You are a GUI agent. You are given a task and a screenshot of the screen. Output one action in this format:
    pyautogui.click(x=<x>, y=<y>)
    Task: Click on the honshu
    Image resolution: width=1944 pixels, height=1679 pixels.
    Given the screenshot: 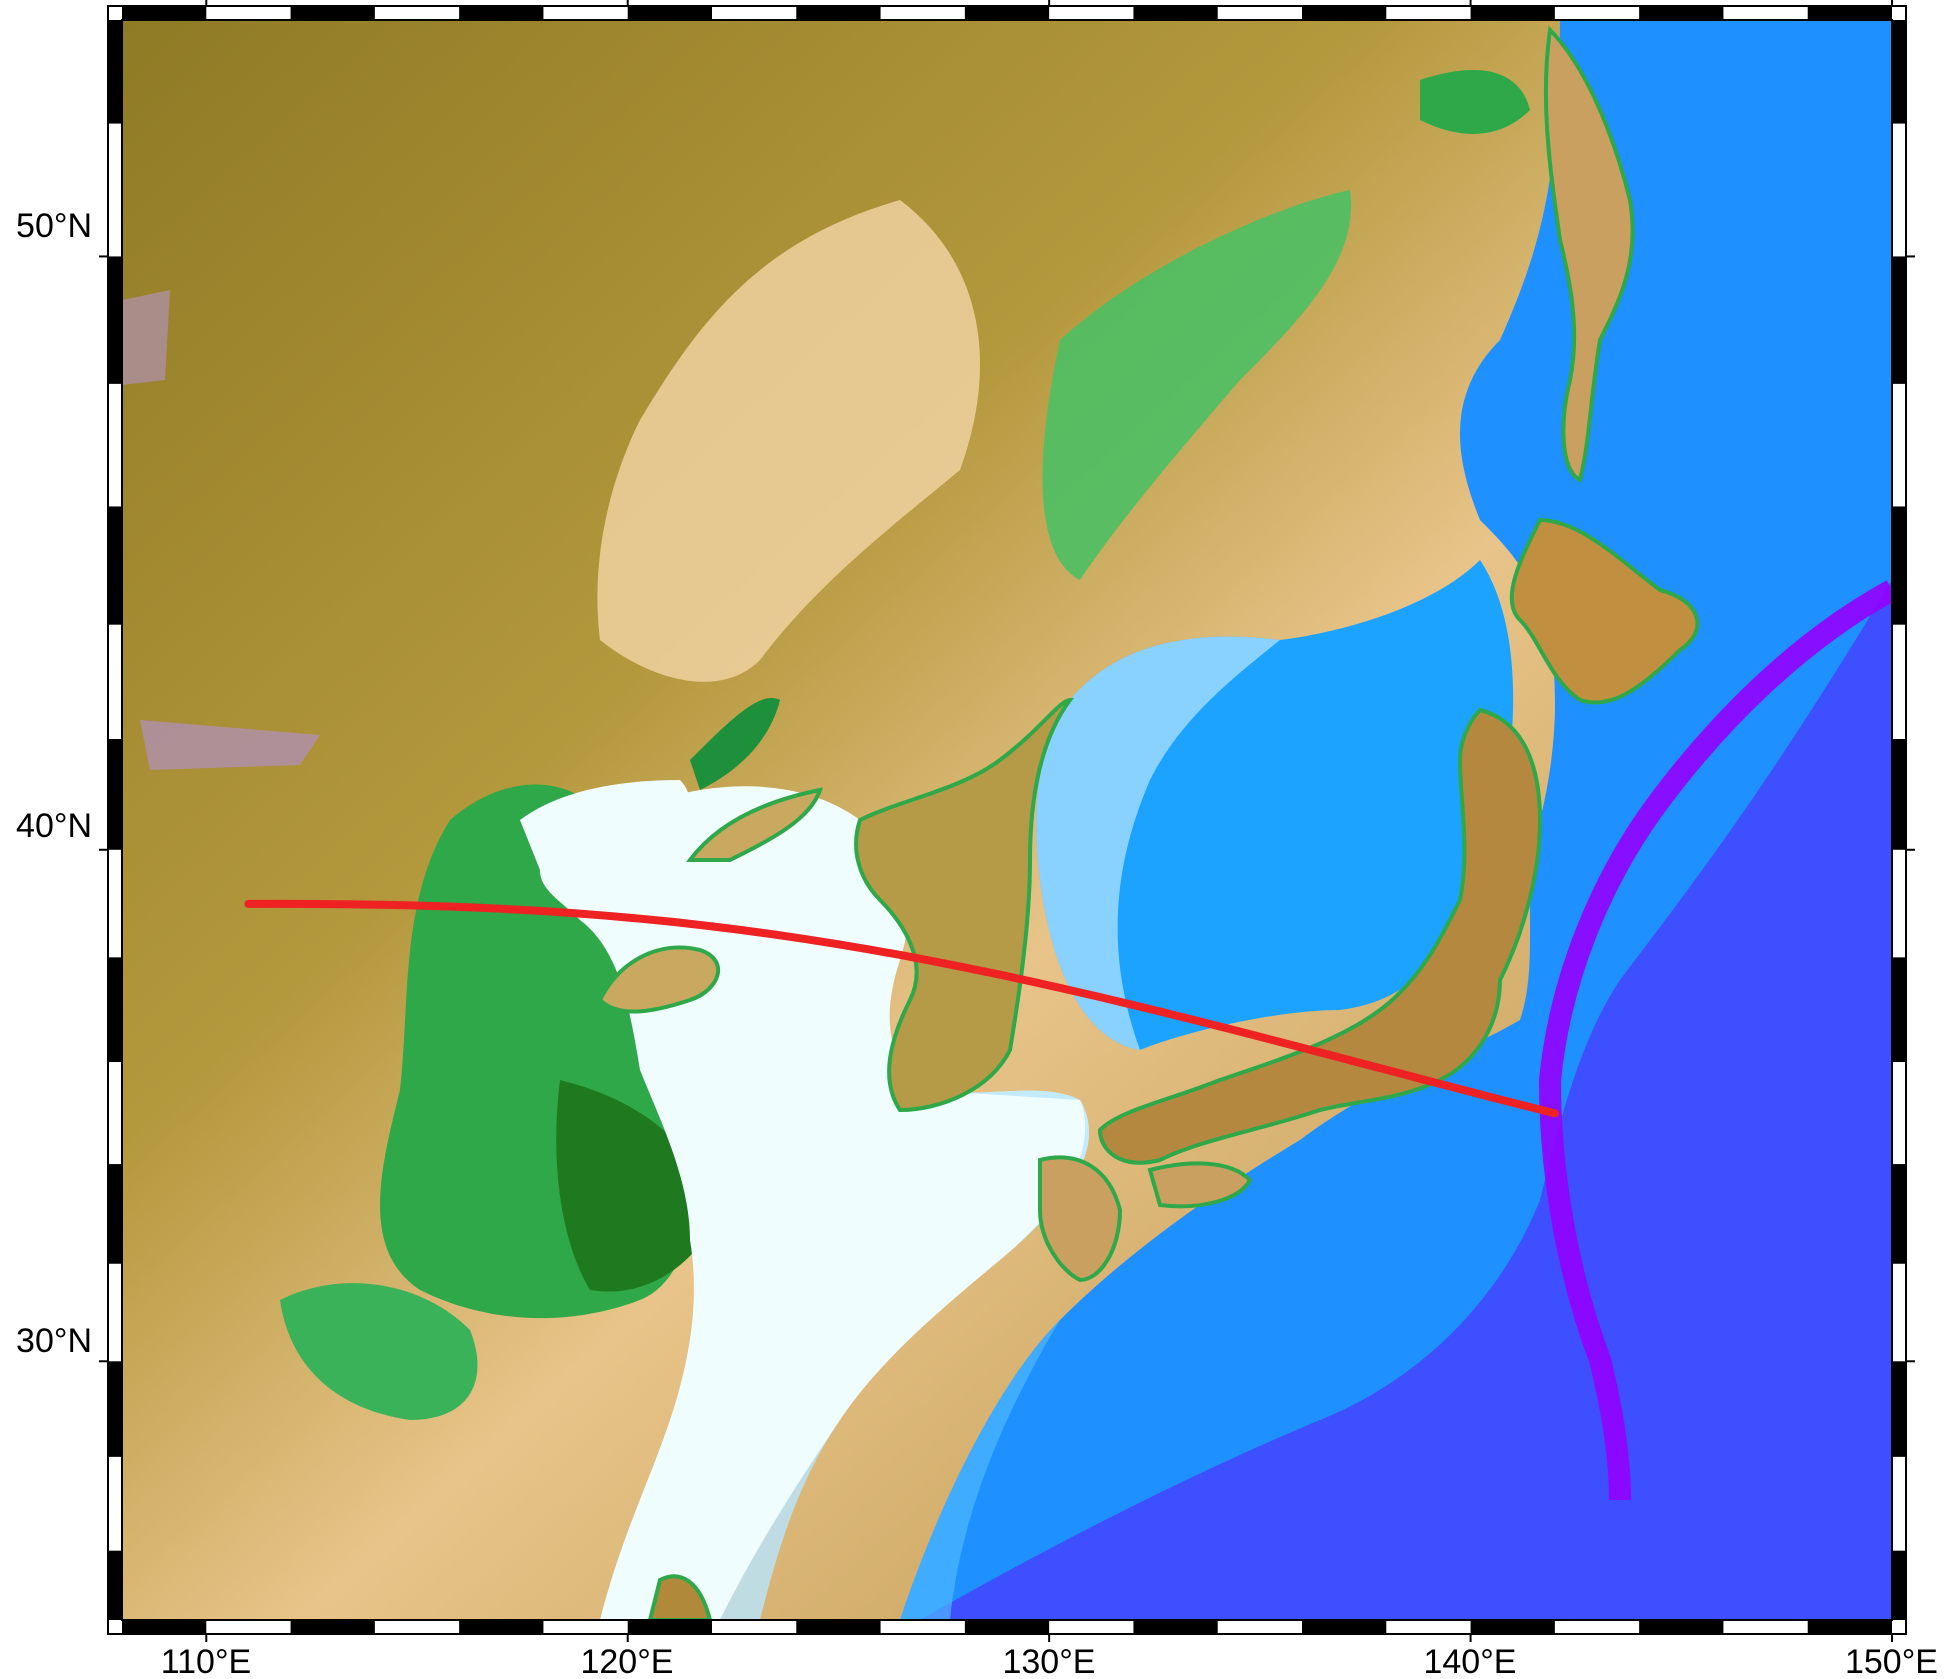 What is the action you would take?
    pyautogui.click(x=1320, y=936)
    